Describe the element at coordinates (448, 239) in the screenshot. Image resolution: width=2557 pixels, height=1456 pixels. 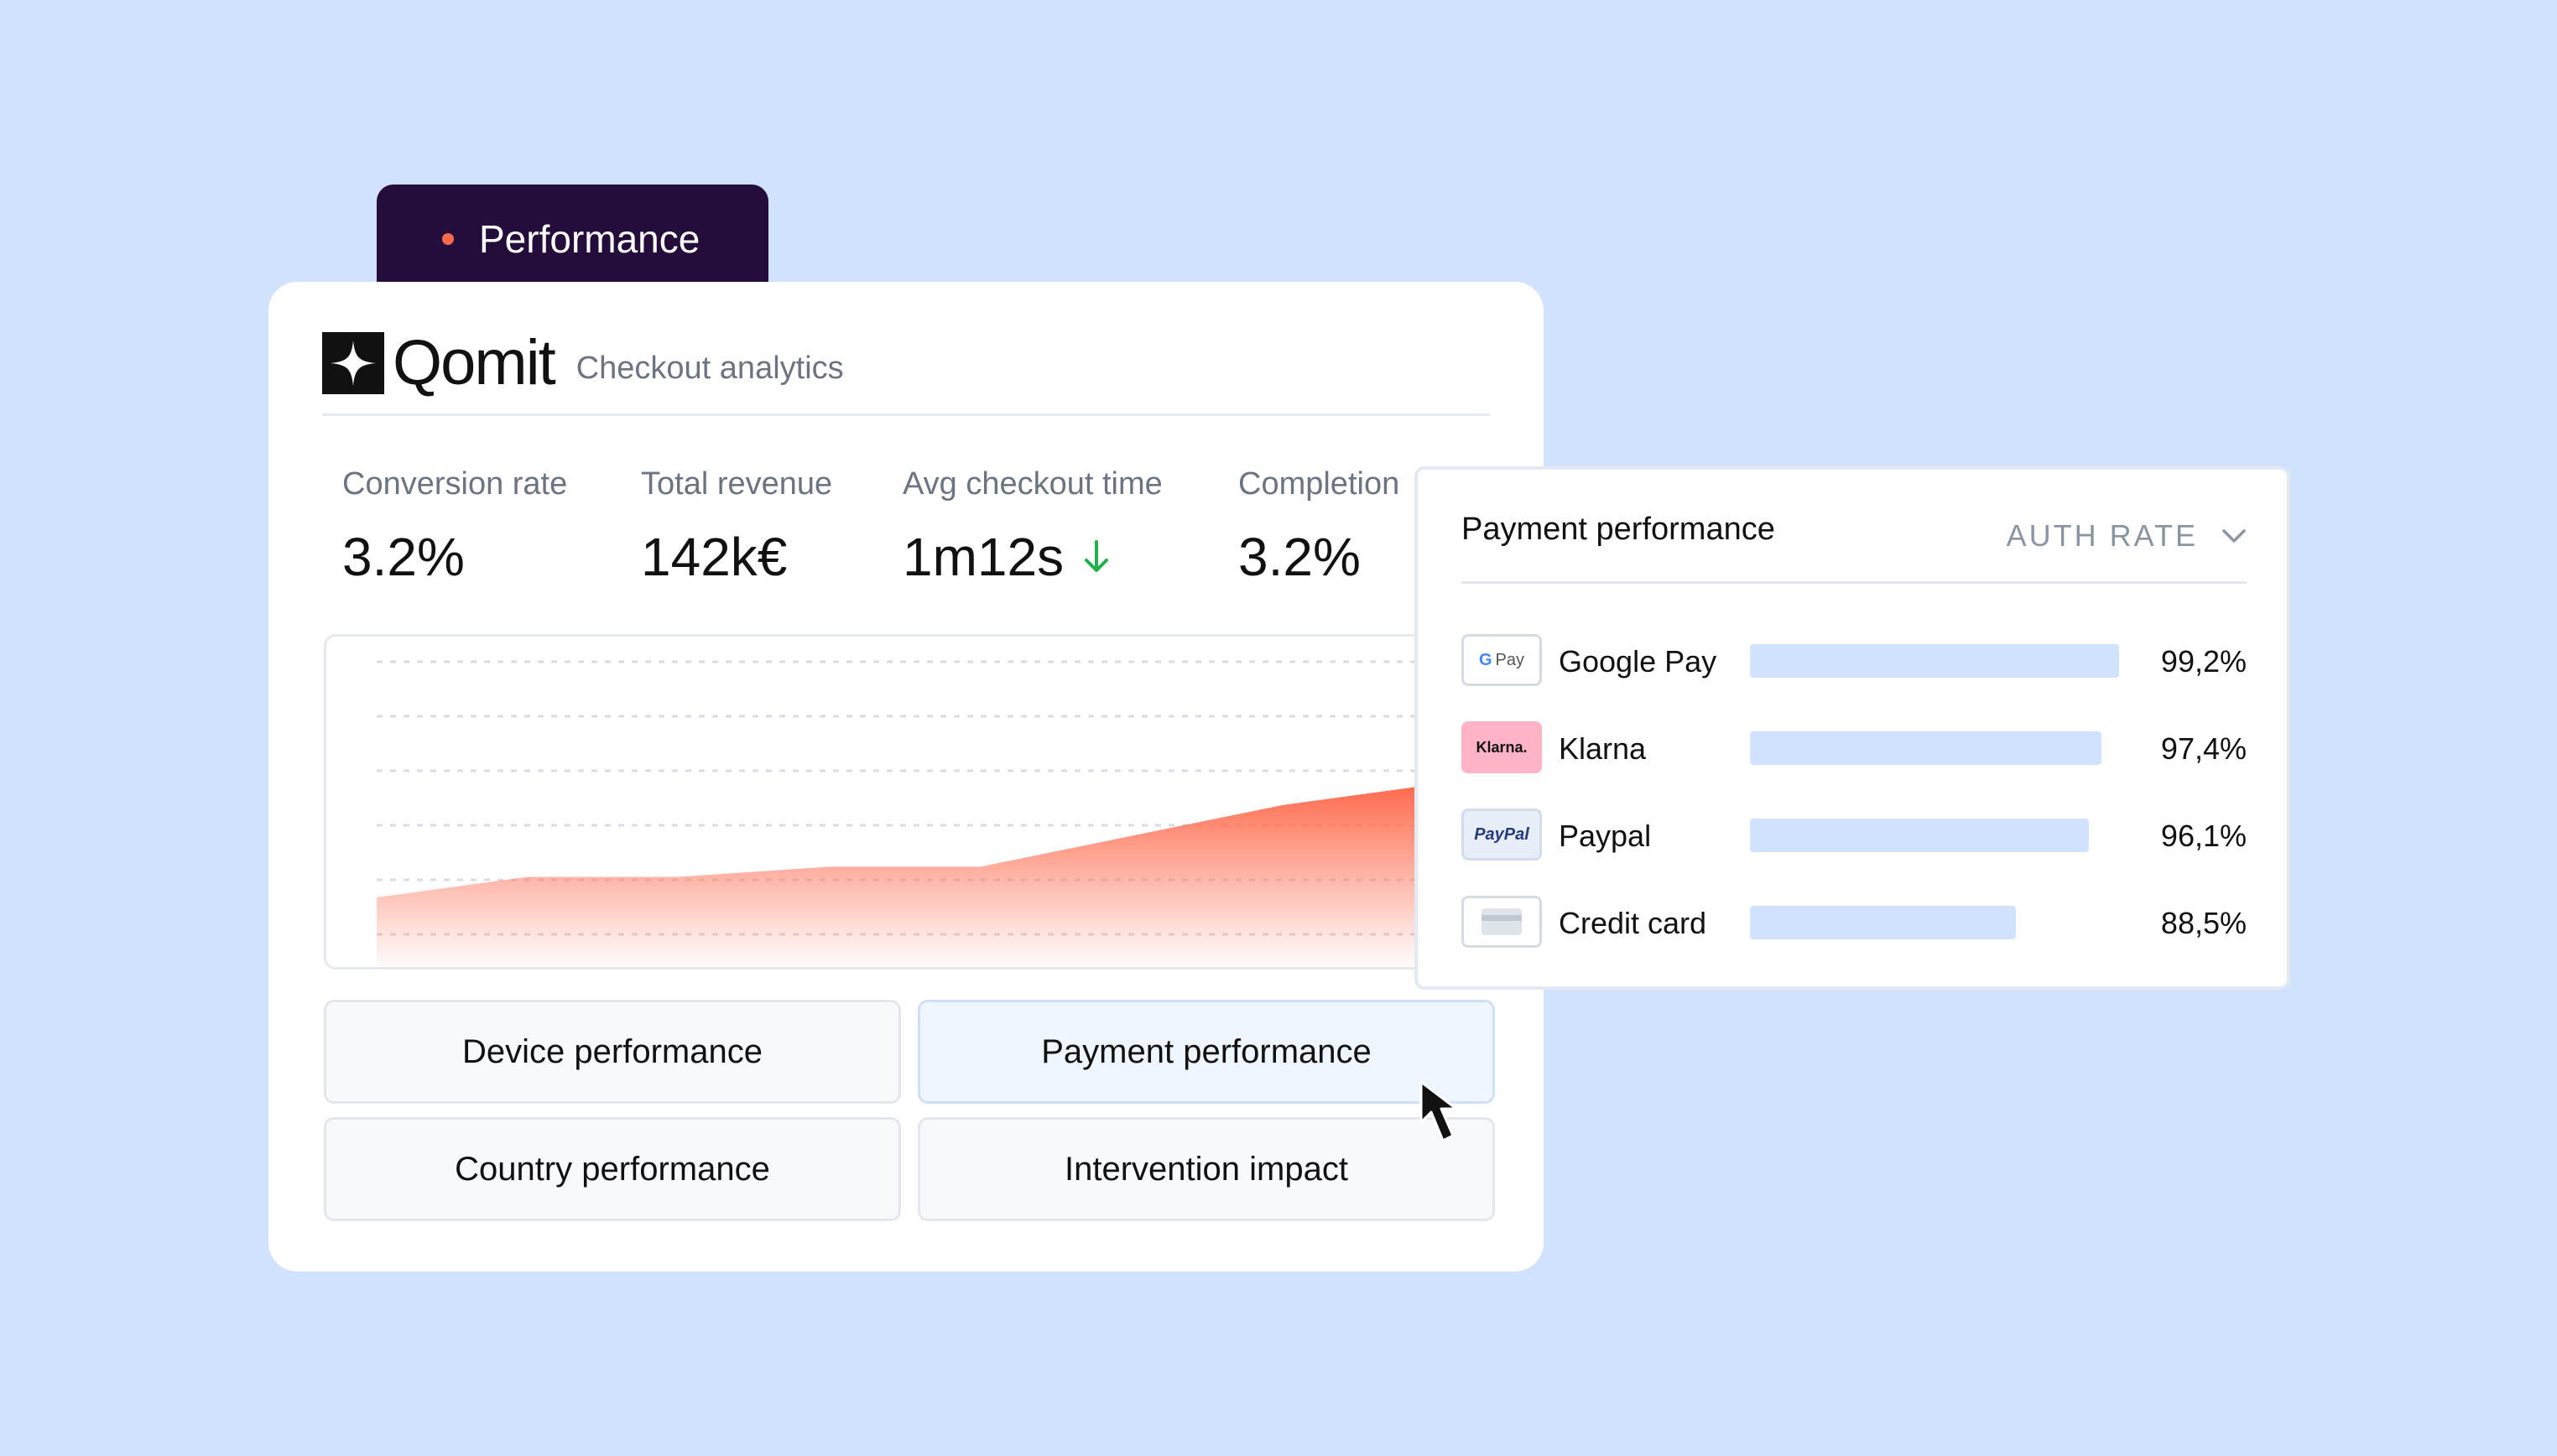
I see `status-dot-icon` at that location.